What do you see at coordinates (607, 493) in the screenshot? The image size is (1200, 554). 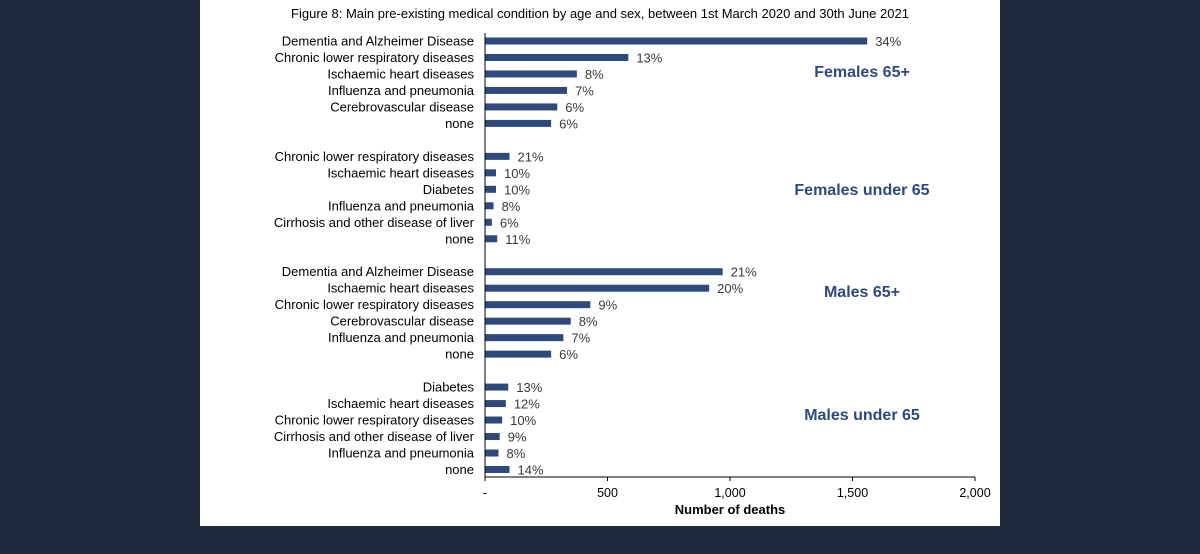 I see `x-tick-label: 500` at bounding box center [607, 493].